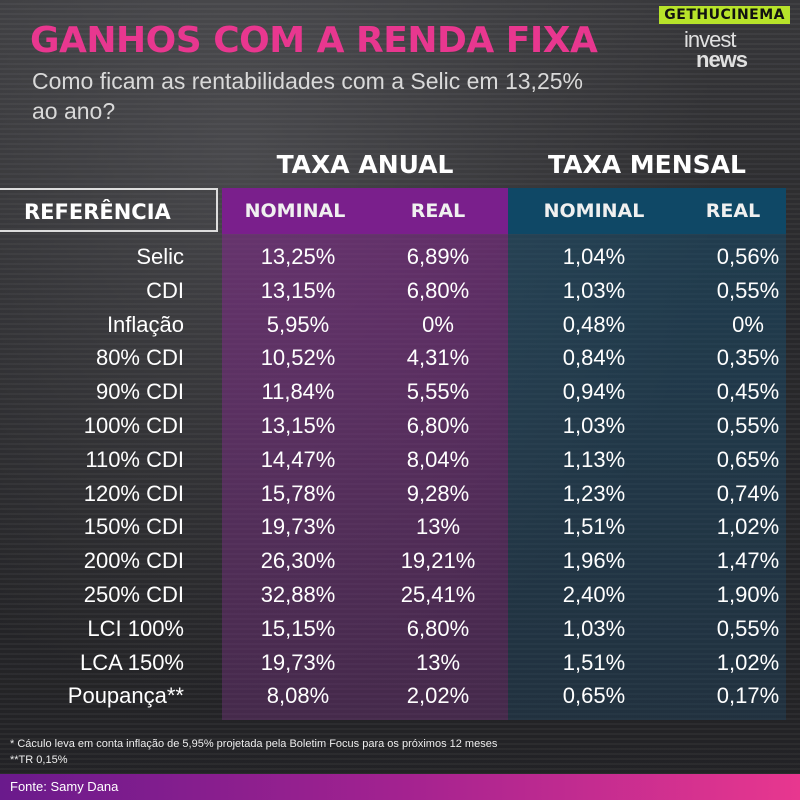  Describe the element at coordinates (298, 695) in the screenshot. I see `table-cell: 8,08%` at that location.